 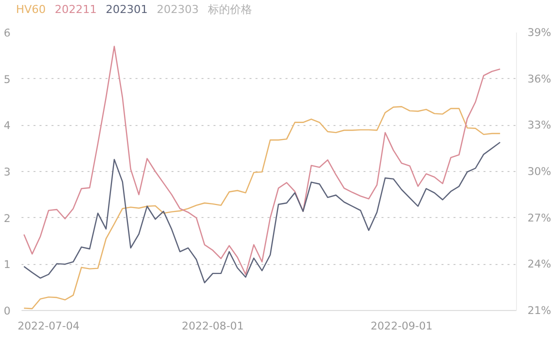 I want to click on y-tick-label: 3, so click(x=7, y=172).